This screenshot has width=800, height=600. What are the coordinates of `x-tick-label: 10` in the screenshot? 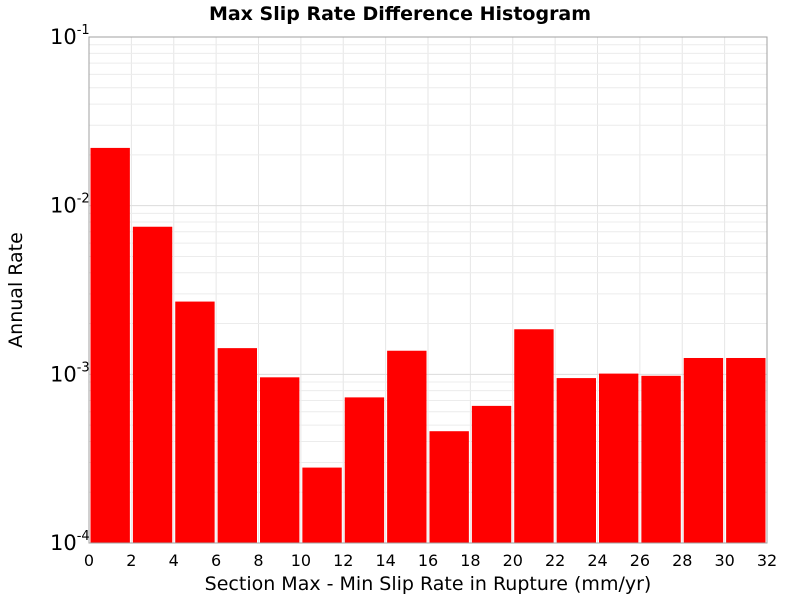 It's located at (301, 560).